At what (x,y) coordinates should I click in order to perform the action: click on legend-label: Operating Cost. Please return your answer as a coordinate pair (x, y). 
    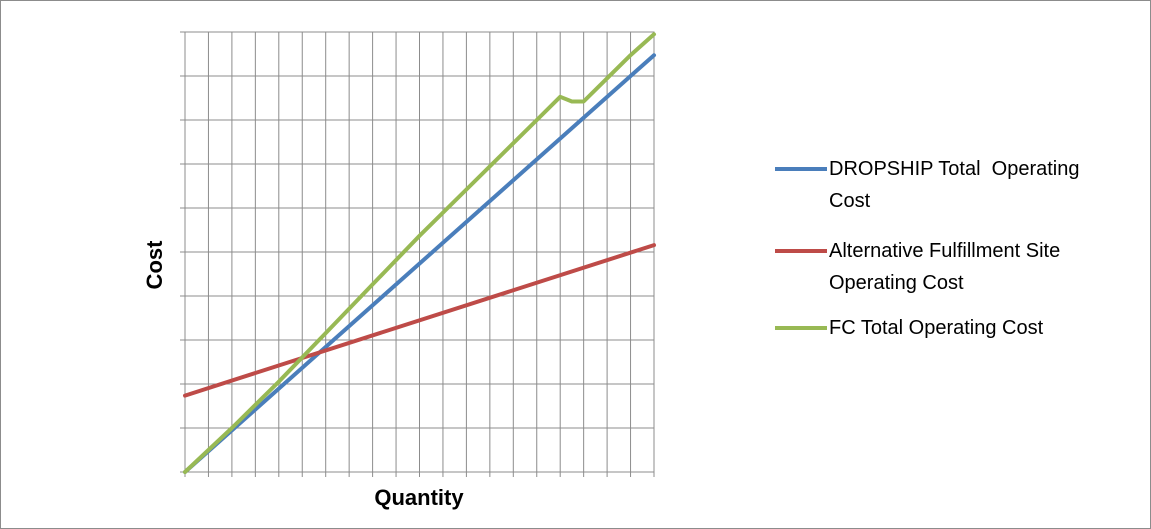
    Looking at the image, I should click on (896, 283).